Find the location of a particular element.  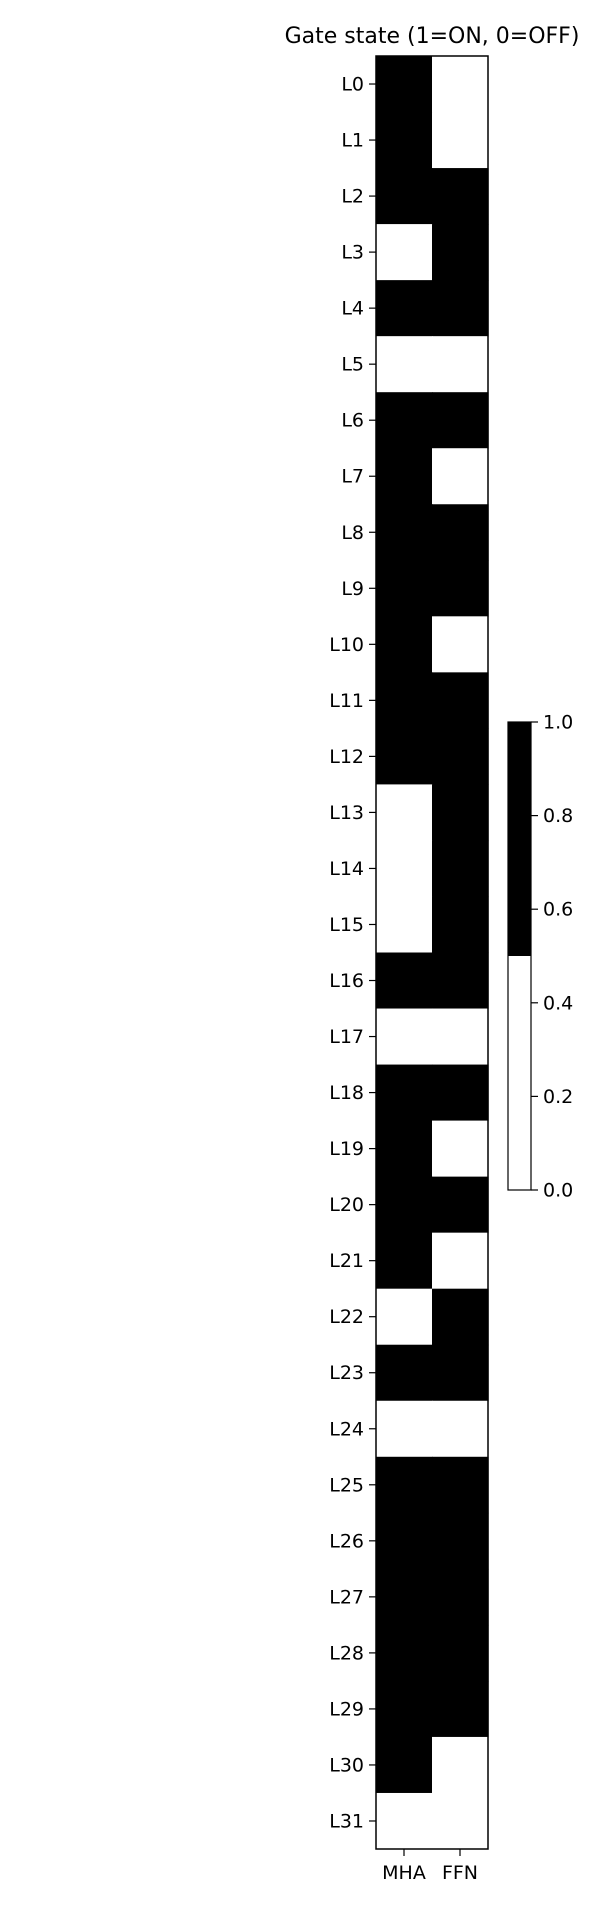

y-tick-label: L10 is located at coordinates (346, 645).